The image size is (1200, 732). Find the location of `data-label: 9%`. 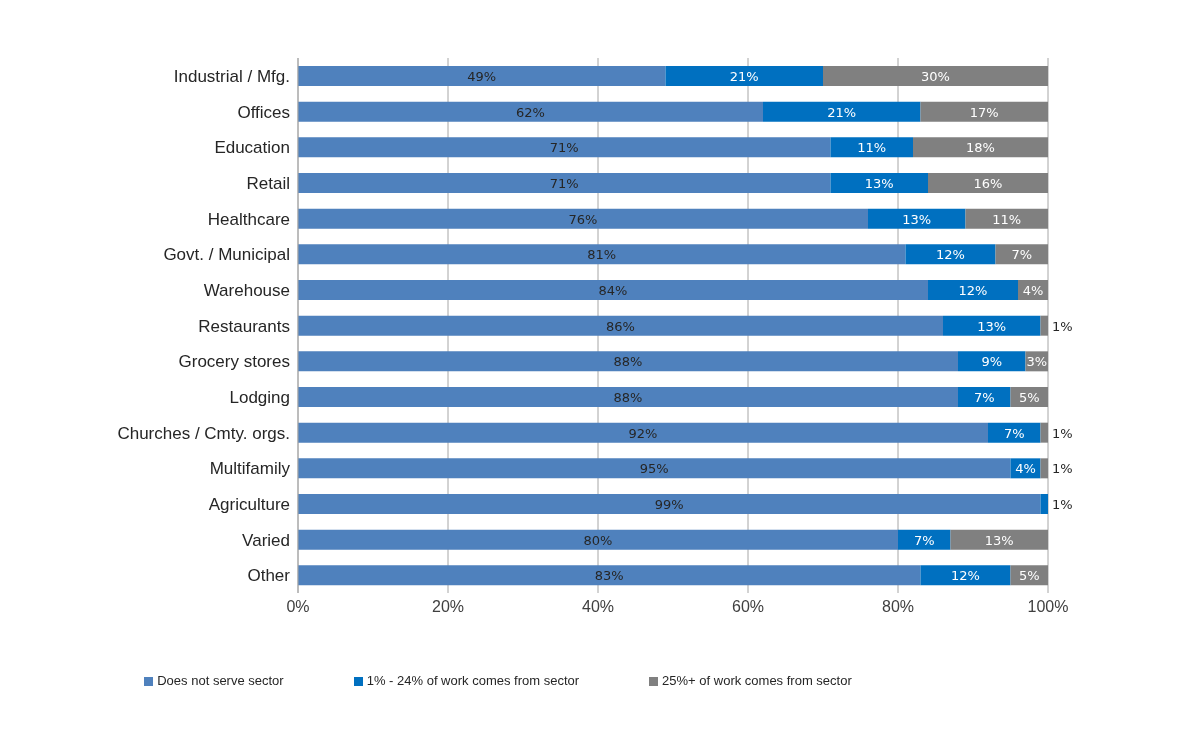

data-label: 9% is located at coordinates (992, 362).